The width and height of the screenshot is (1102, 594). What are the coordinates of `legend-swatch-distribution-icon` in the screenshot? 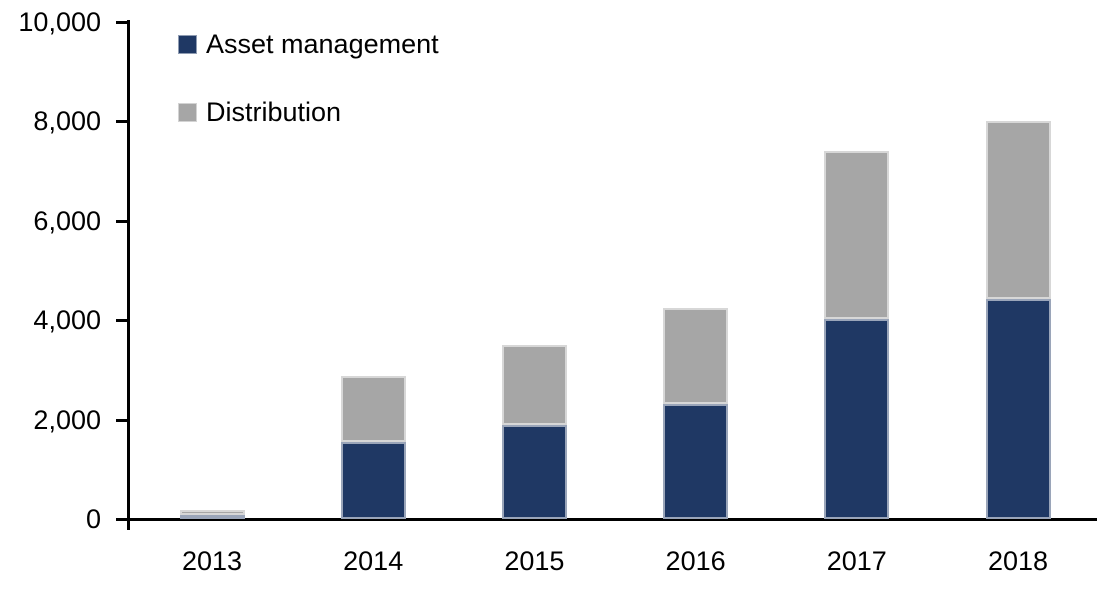 It's located at (187, 112).